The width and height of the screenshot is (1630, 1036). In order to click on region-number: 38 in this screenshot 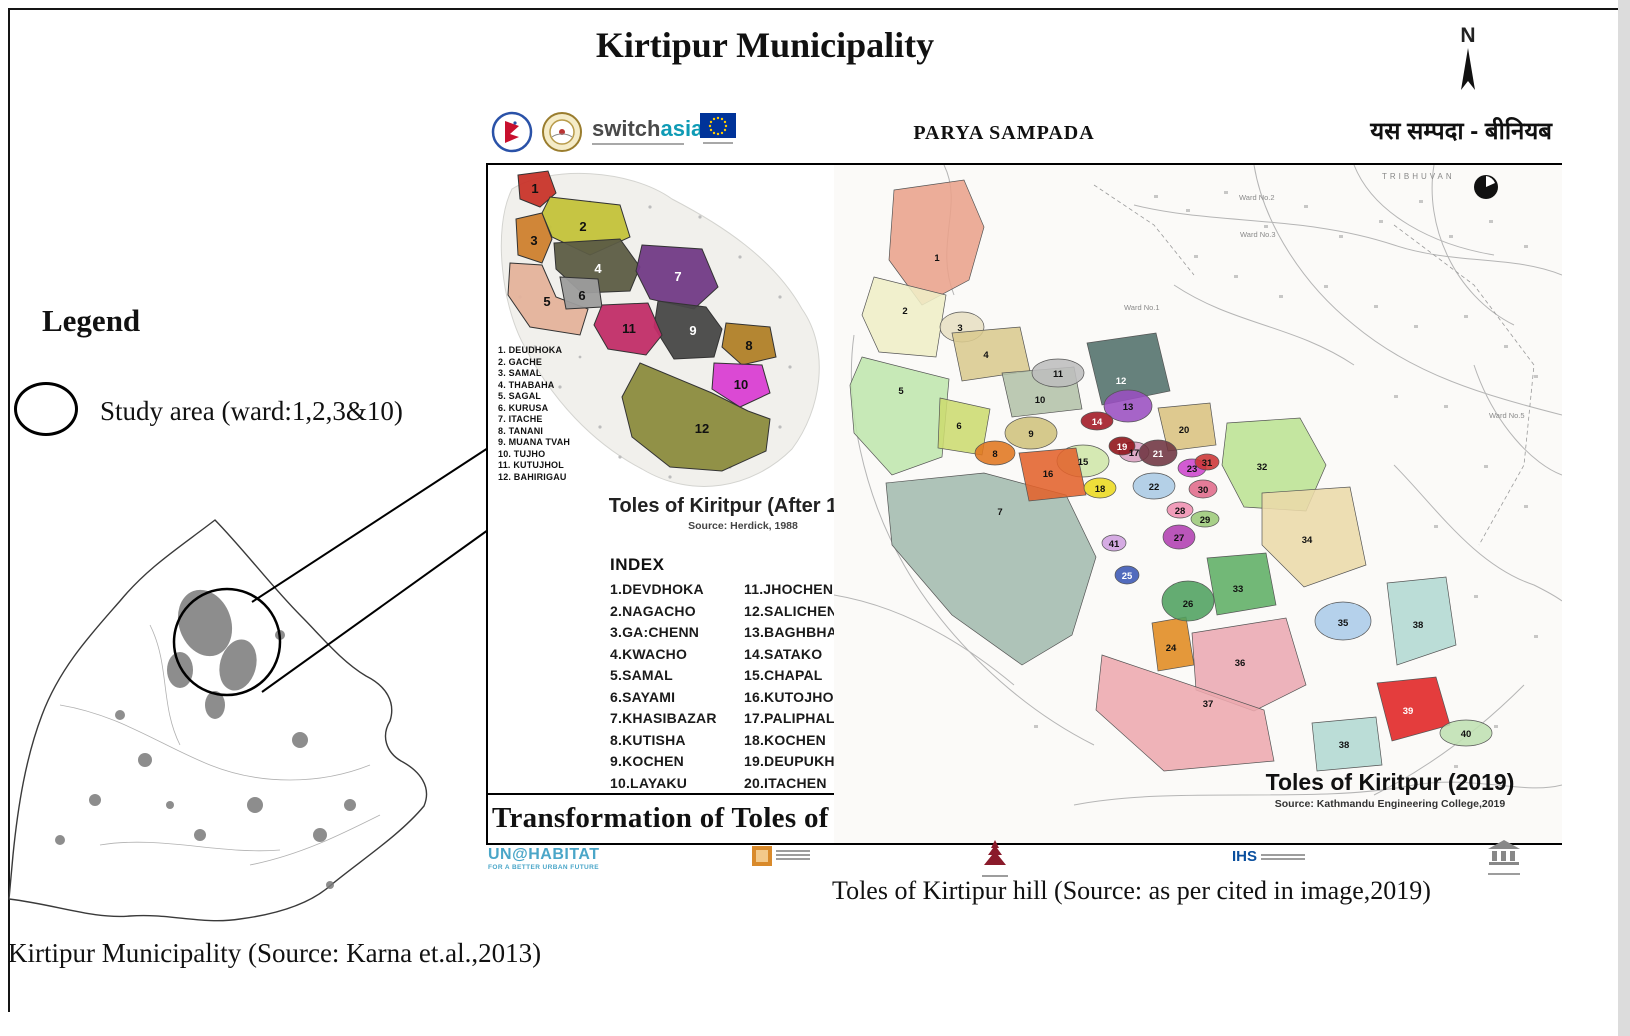, I will do `click(1344, 745)`.